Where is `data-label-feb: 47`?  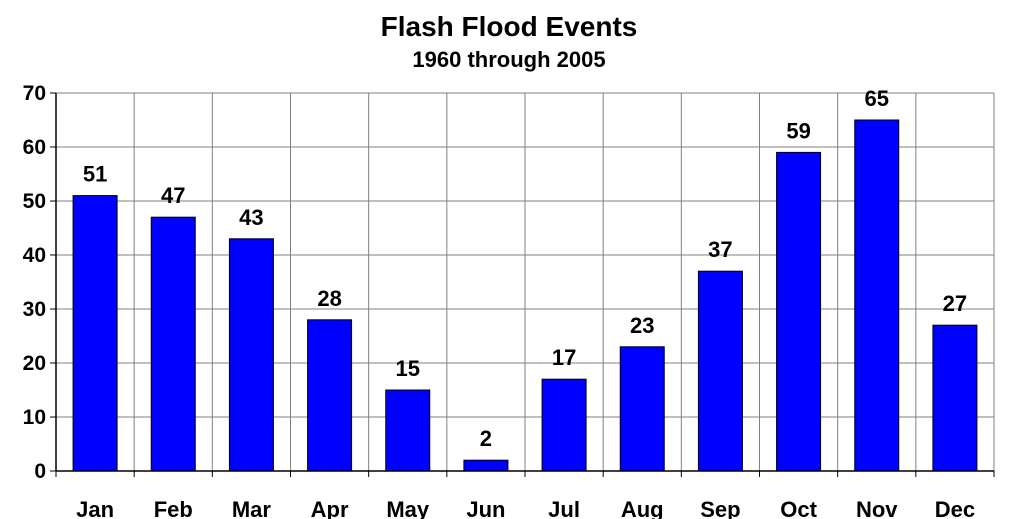 data-label-feb: 47 is located at coordinates (173, 195).